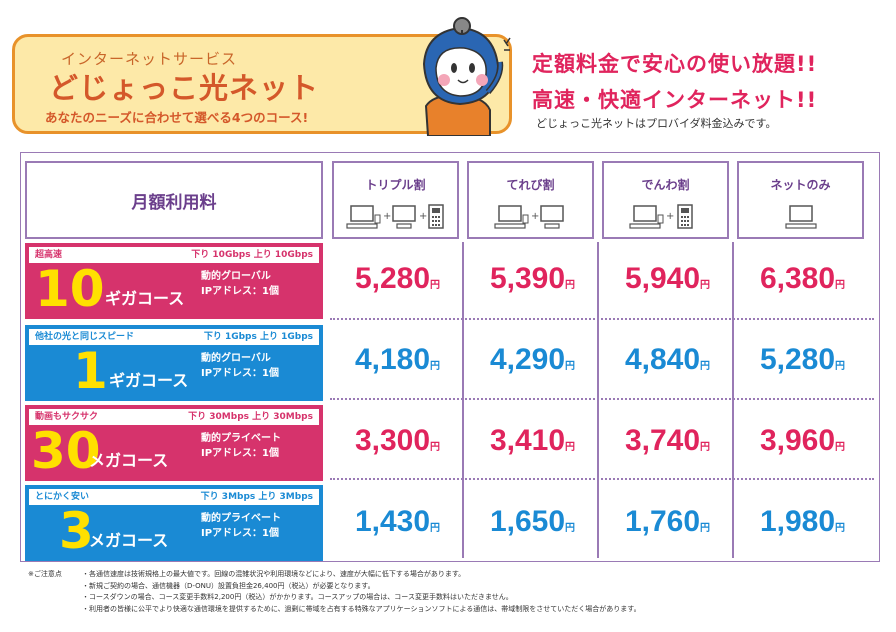  I want to click on price-cell: 6,380円, so click(802, 279).